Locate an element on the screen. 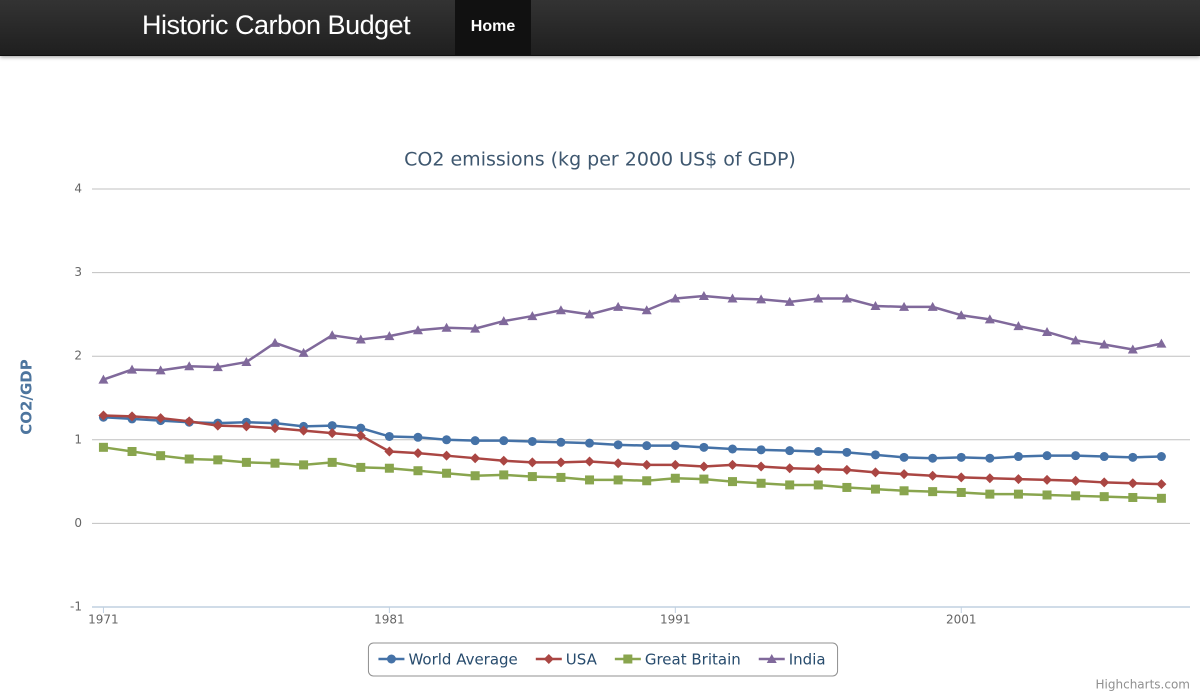 Image resolution: width=1200 pixels, height=696 pixels. legend-item: Great Britain is located at coordinates (677, 660).